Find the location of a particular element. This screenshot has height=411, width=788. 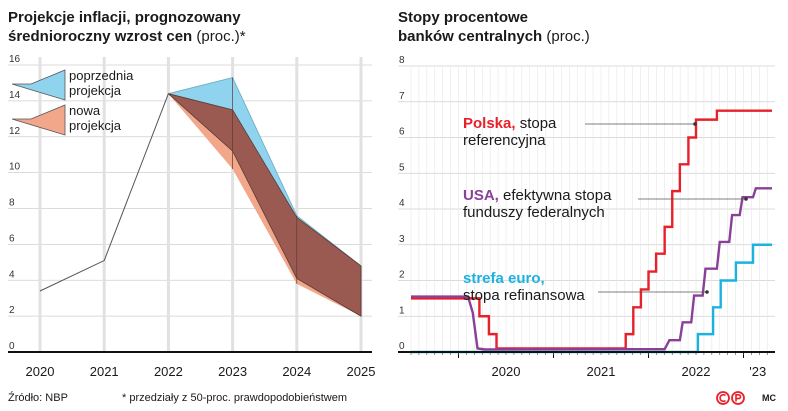

series-label-0-name: Polska, is located at coordinates (489, 123).